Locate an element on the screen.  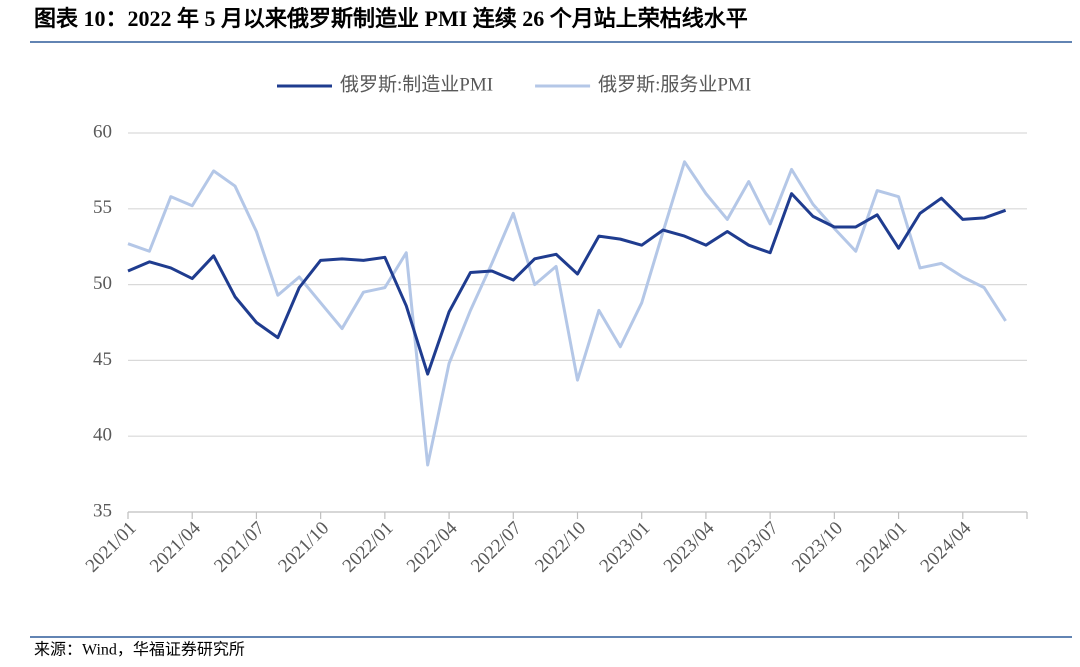
x-tick-label: 2023/04 is located at coordinates (689, 546).